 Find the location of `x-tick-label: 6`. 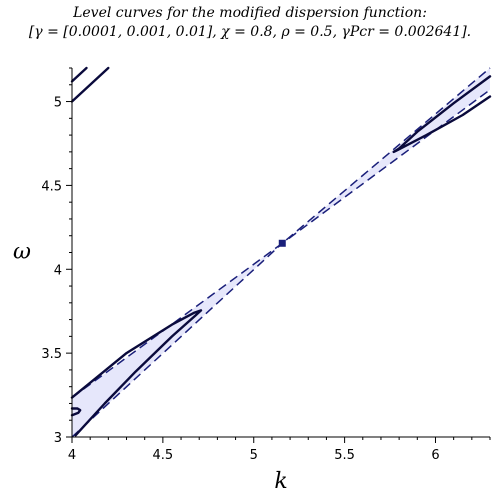

x-tick-label: 6 is located at coordinates (435, 455).